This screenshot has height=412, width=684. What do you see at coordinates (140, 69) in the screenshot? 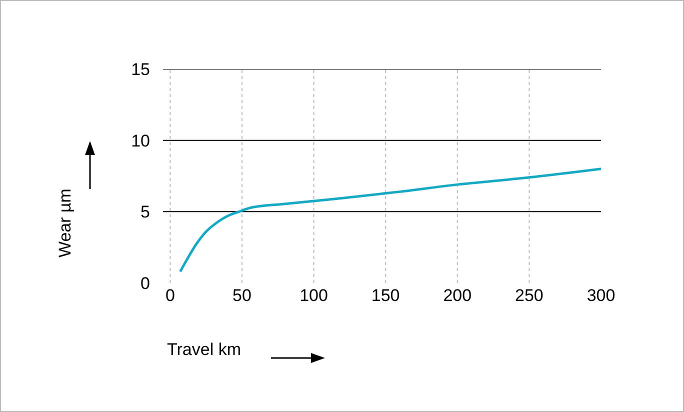
I see `y-tick-label: 15` at bounding box center [140, 69].